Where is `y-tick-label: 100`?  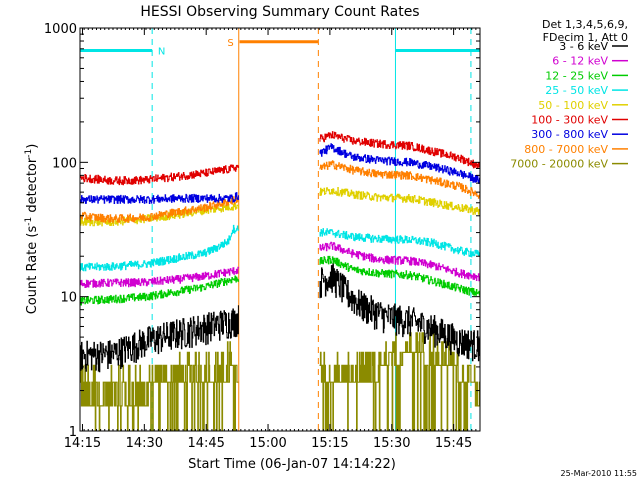 y-tick-label: 100 is located at coordinates (64, 163).